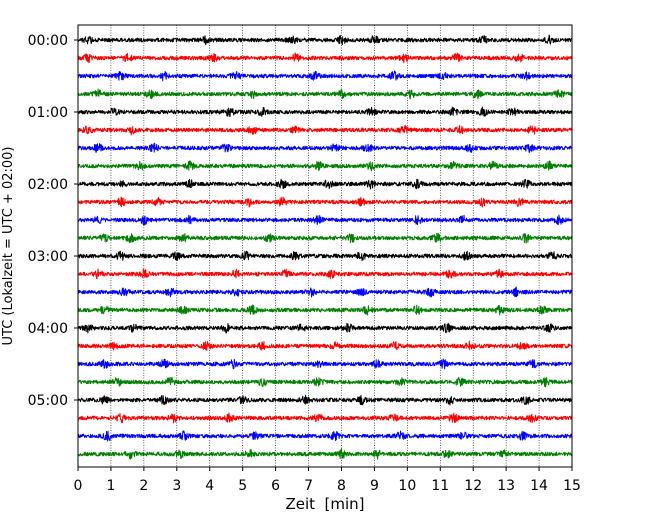 This screenshot has width=650, height=520. What do you see at coordinates (506, 486) in the screenshot?
I see `x-tick-label: 13` at bounding box center [506, 486].